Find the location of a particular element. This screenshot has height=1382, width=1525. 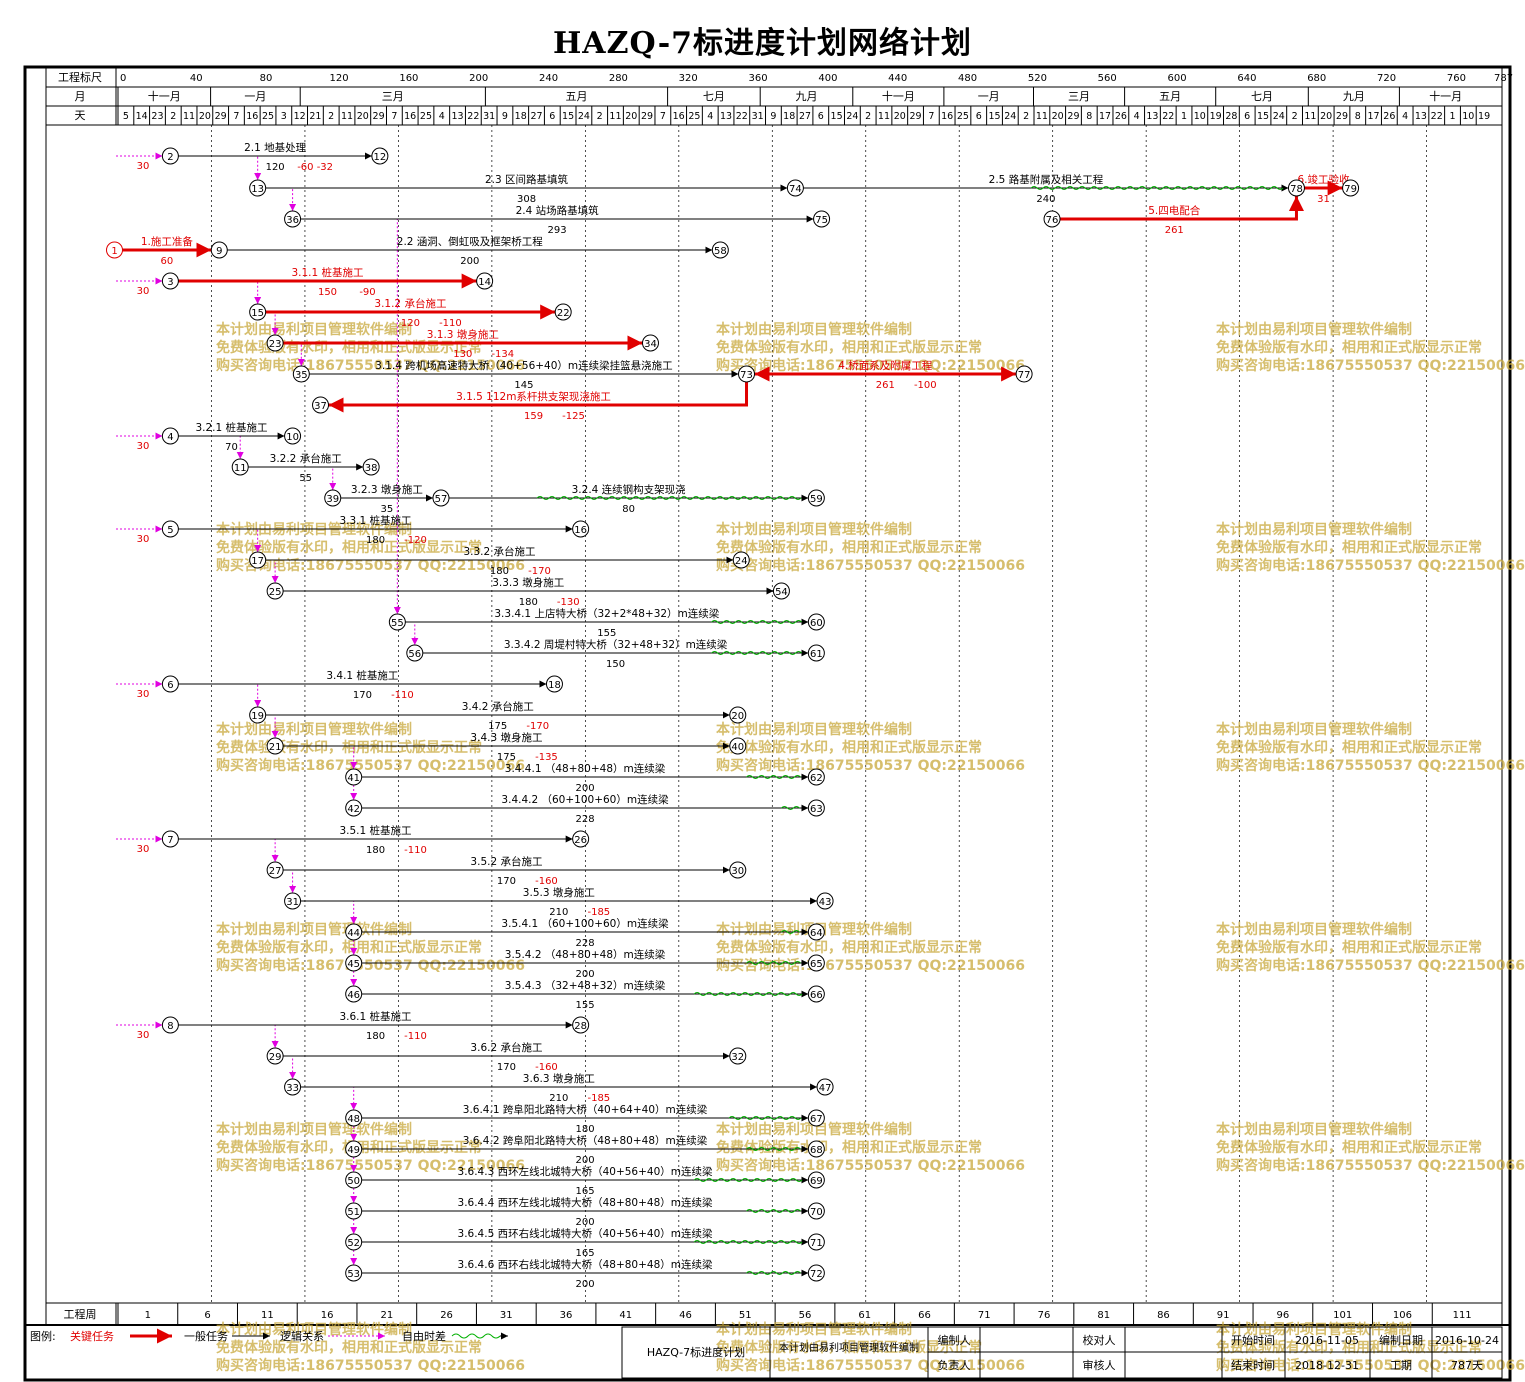

event-node-label: 63 is located at coordinates (816, 809).